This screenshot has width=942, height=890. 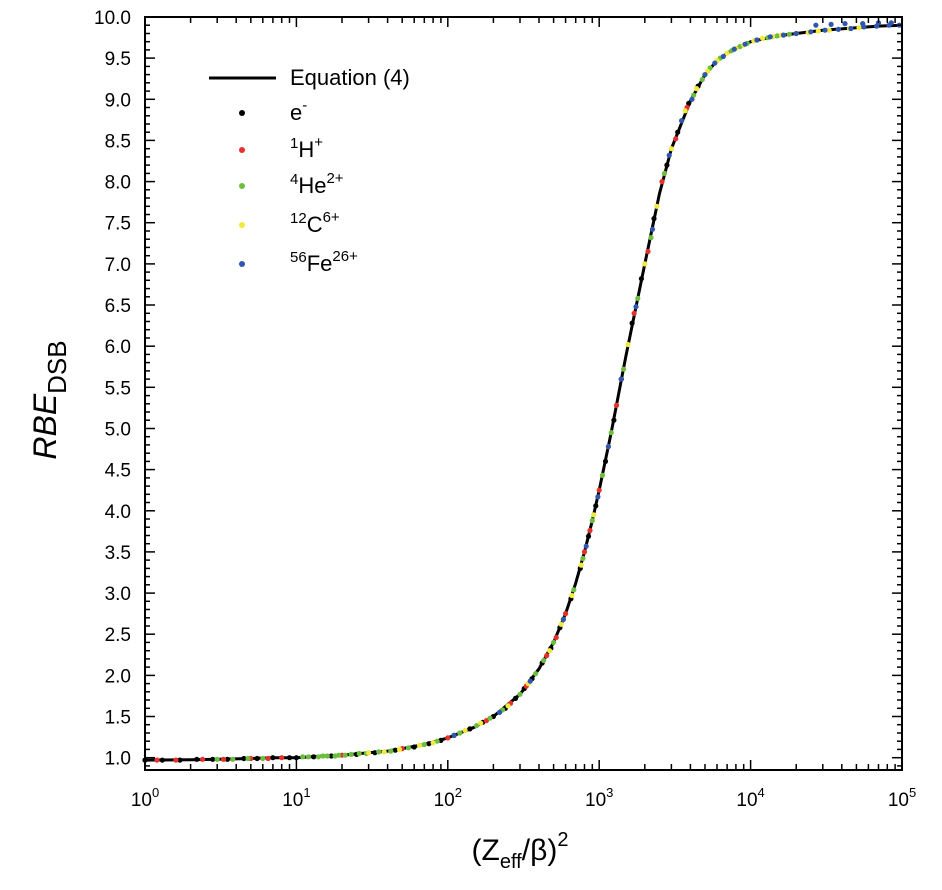 What do you see at coordinates (289, 223) in the screenshot?
I see `legend-item: 12C6+` at bounding box center [289, 223].